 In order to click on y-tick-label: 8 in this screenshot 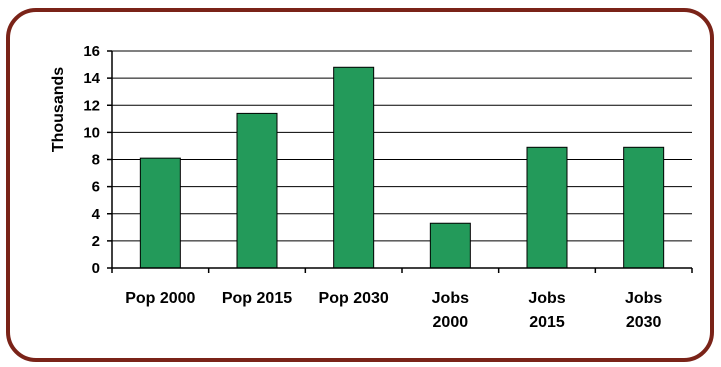, I will do `click(96, 160)`.